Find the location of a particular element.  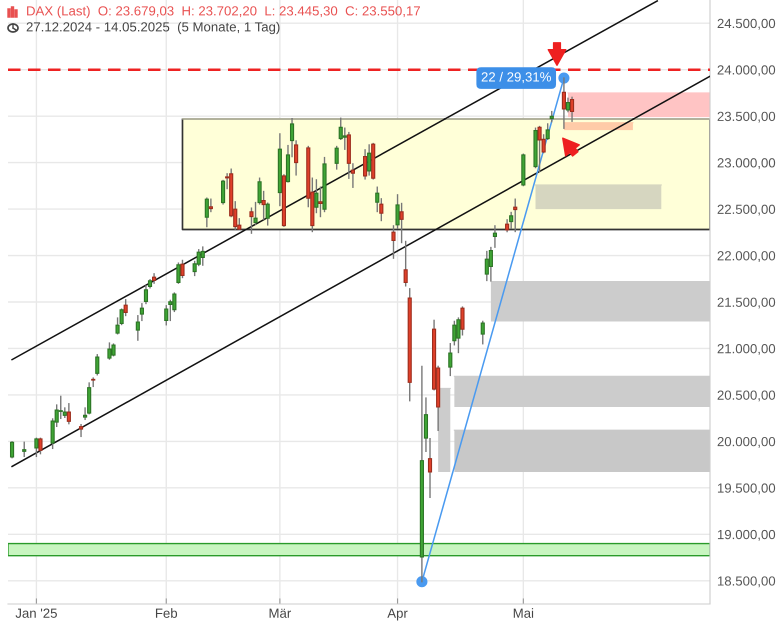

y-tick-label: 24.500,00 is located at coordinates (747, 24).